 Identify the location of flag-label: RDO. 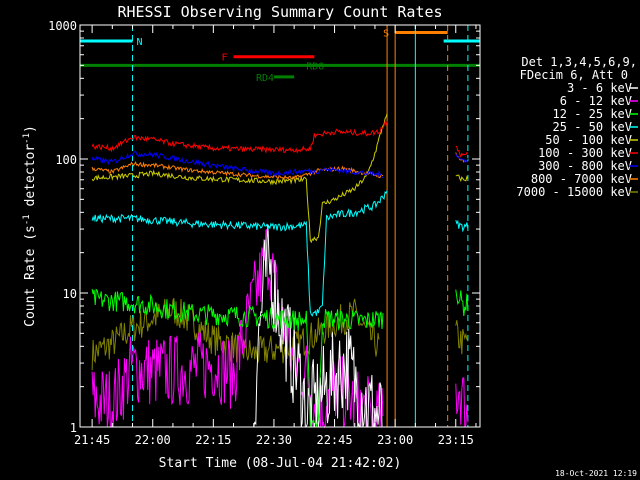
(315, 66).